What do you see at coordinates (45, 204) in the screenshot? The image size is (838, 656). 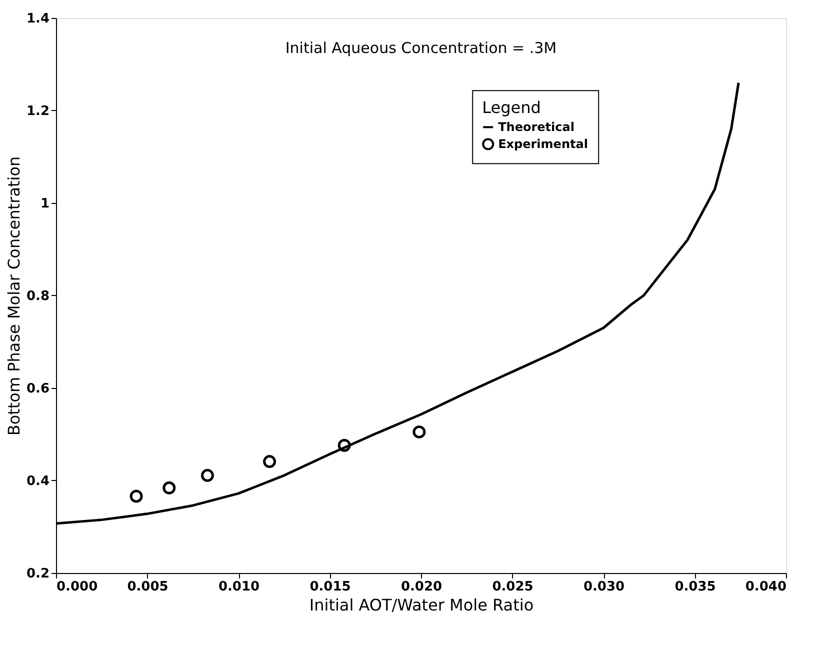 I see `y-tick-label: 1` at bounding box center [45, 204].